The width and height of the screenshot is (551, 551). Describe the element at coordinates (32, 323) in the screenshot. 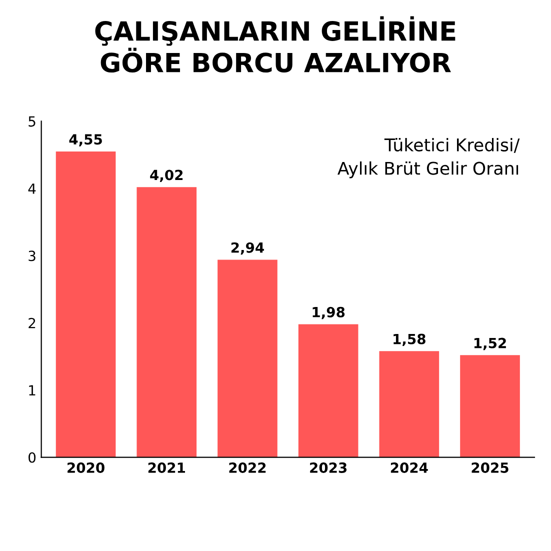

I see `y-tick-label: 2` at that location.